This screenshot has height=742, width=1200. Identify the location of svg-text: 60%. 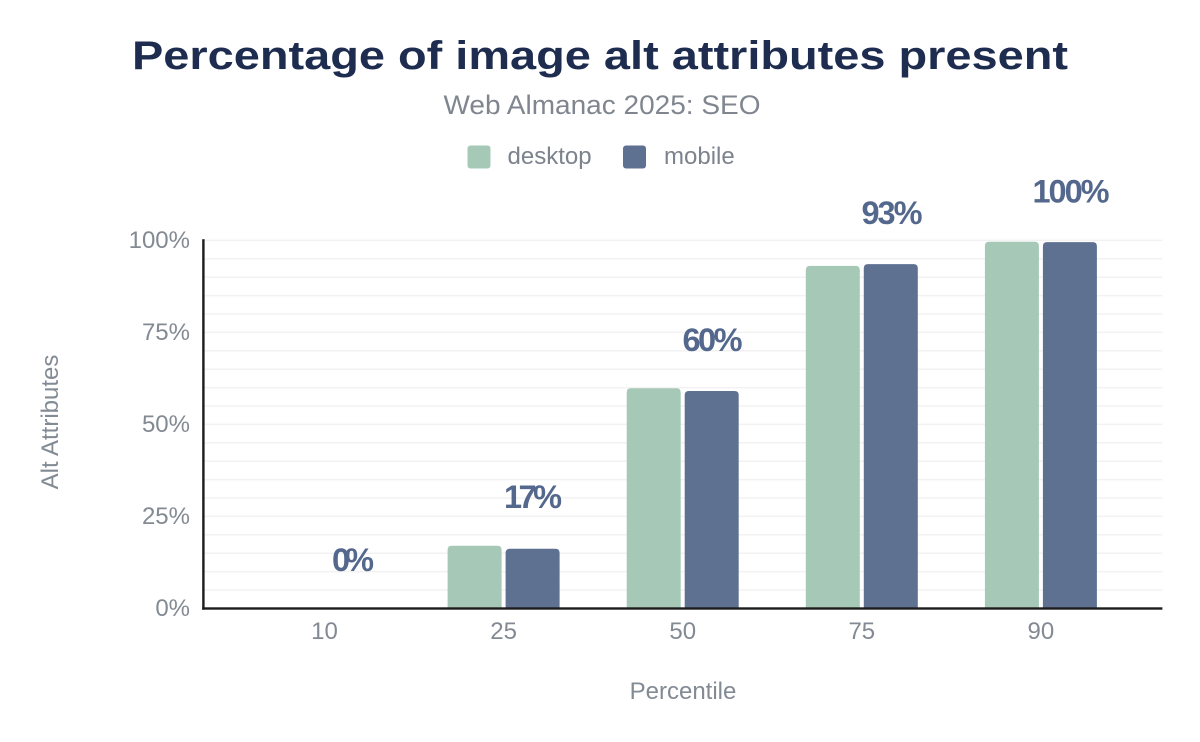
(713, 340).